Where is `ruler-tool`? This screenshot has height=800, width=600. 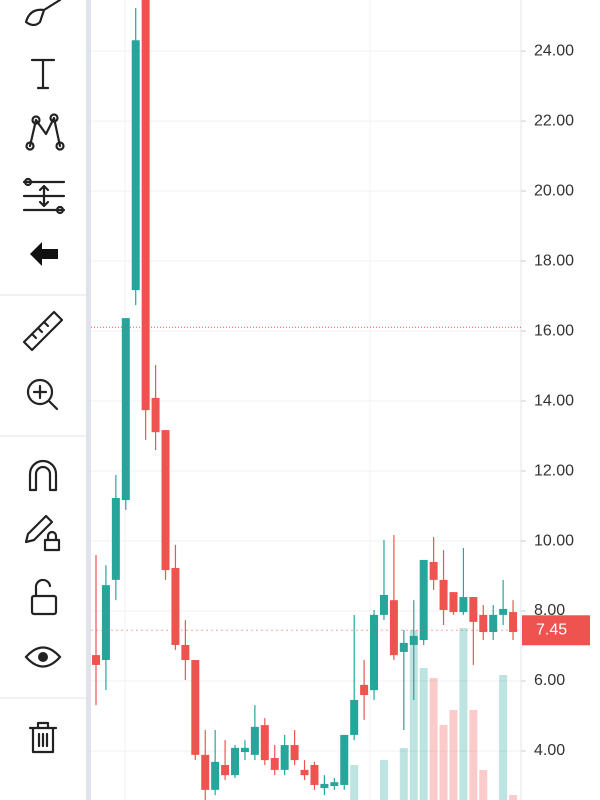 ruler-tool is located at coordinates (43, 331).